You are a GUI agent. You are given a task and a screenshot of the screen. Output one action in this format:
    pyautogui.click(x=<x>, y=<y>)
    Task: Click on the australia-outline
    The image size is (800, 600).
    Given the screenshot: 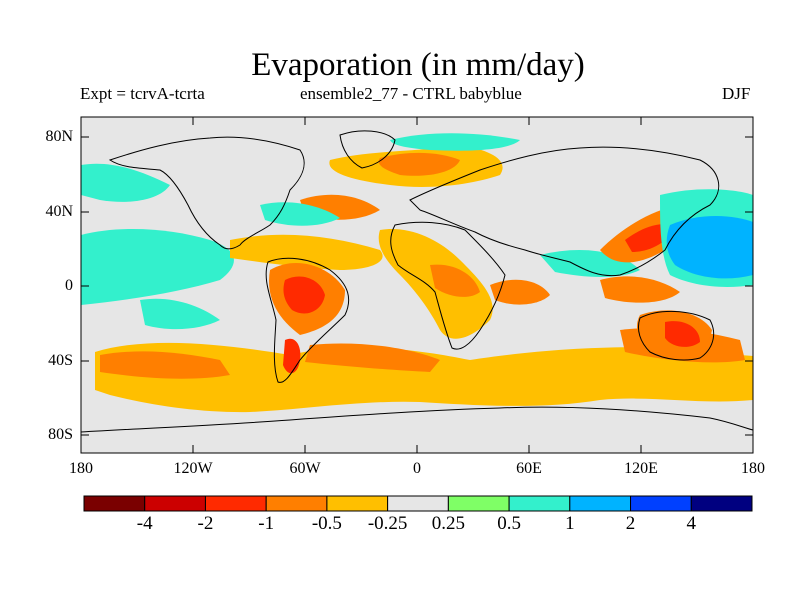 What is the action you would take?
    pyautogui.click(x=676, y=335)
    